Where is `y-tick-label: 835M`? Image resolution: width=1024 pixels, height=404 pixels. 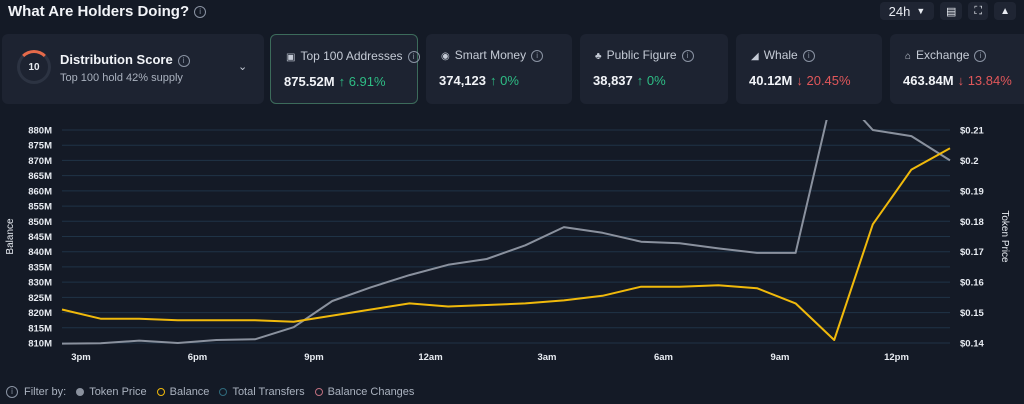
y-tick-label: 835M is located at coordinates (40, 267).